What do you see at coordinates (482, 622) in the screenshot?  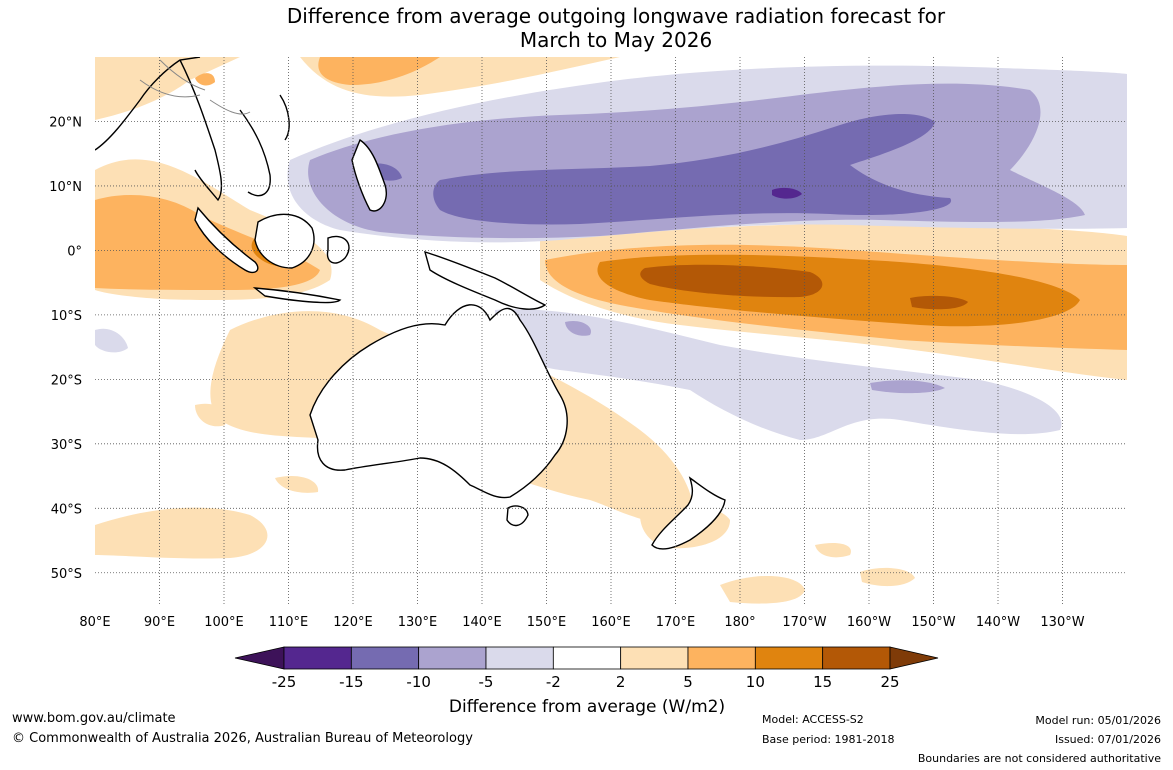 I see `longitude-tick-label: 140°E` at bounding box center [482, 622].